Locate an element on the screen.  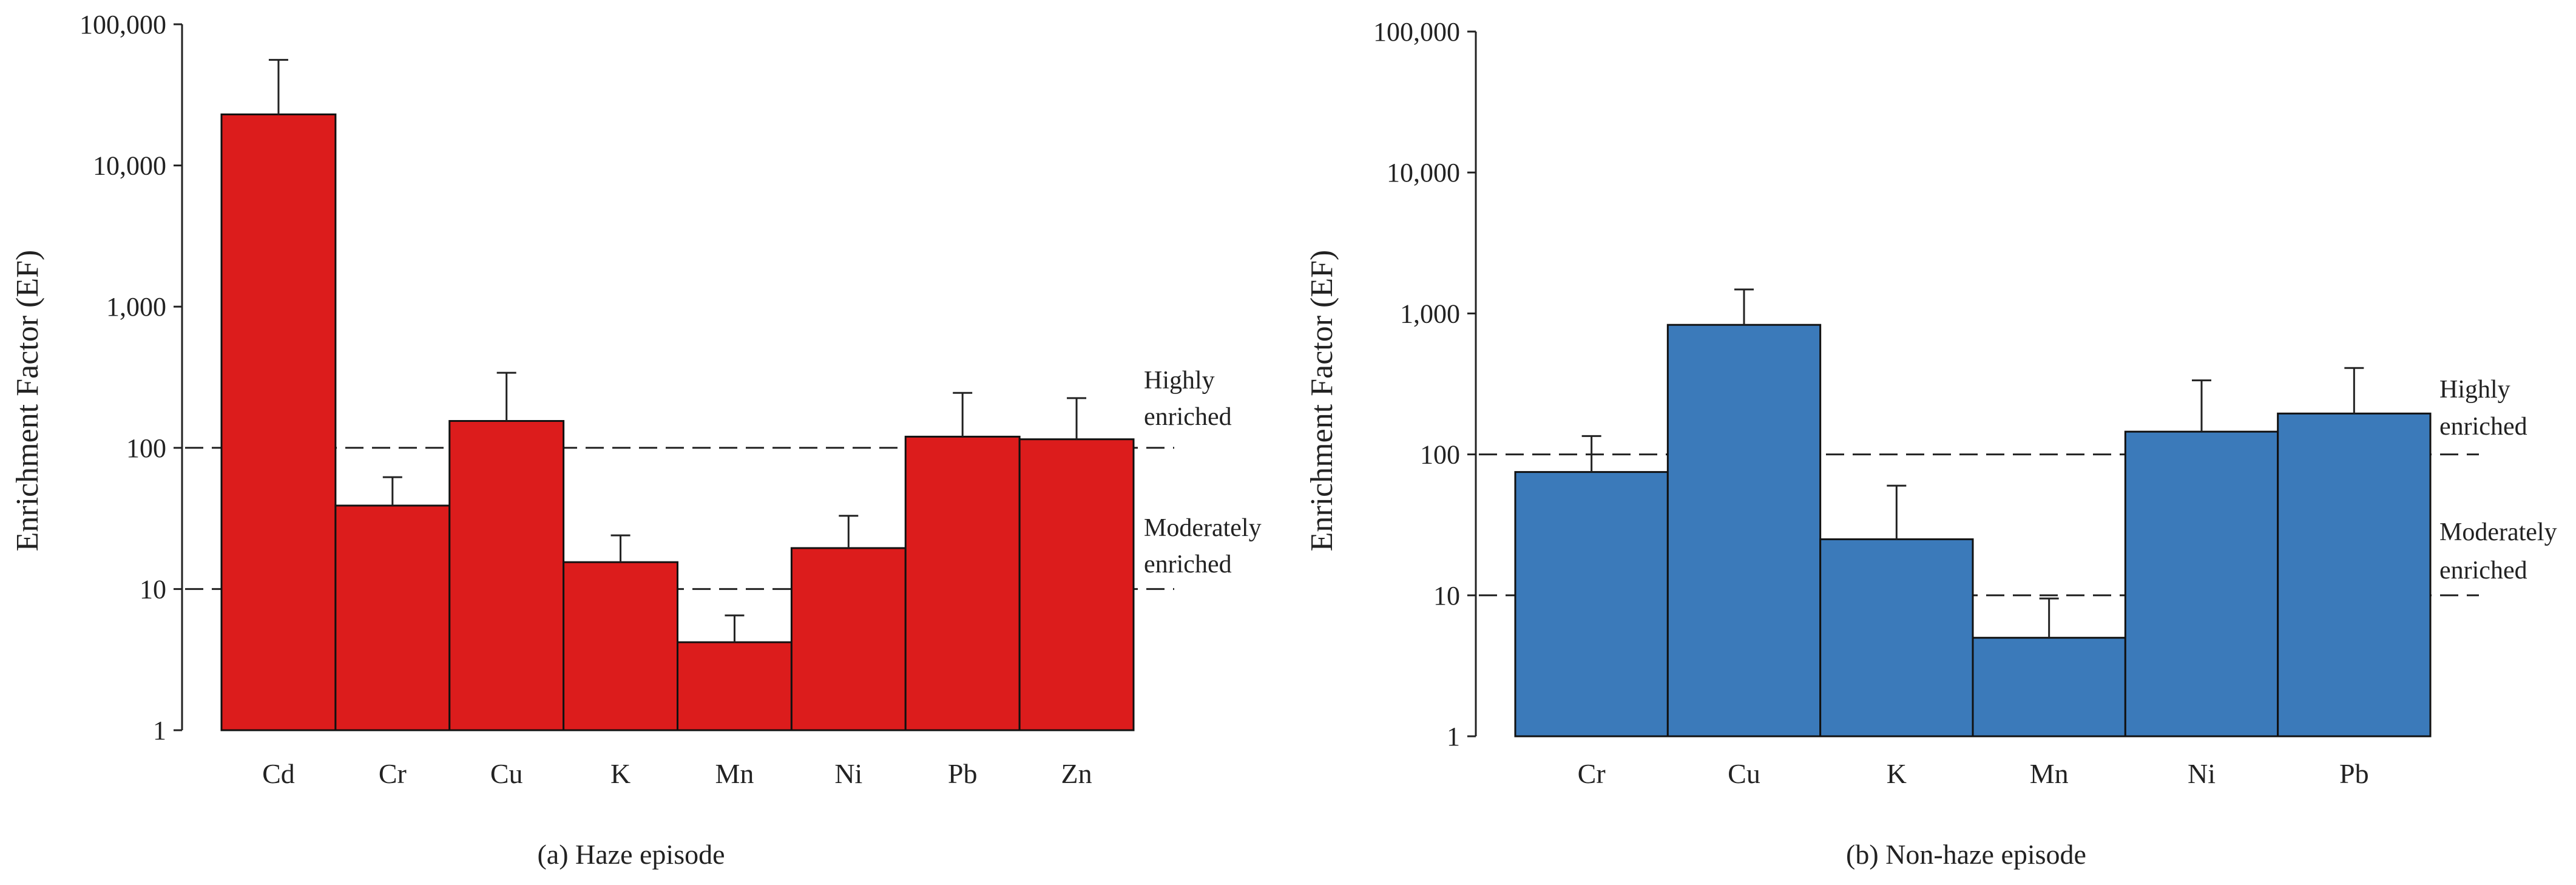
error-bars is located at coordinates (1972, 463).